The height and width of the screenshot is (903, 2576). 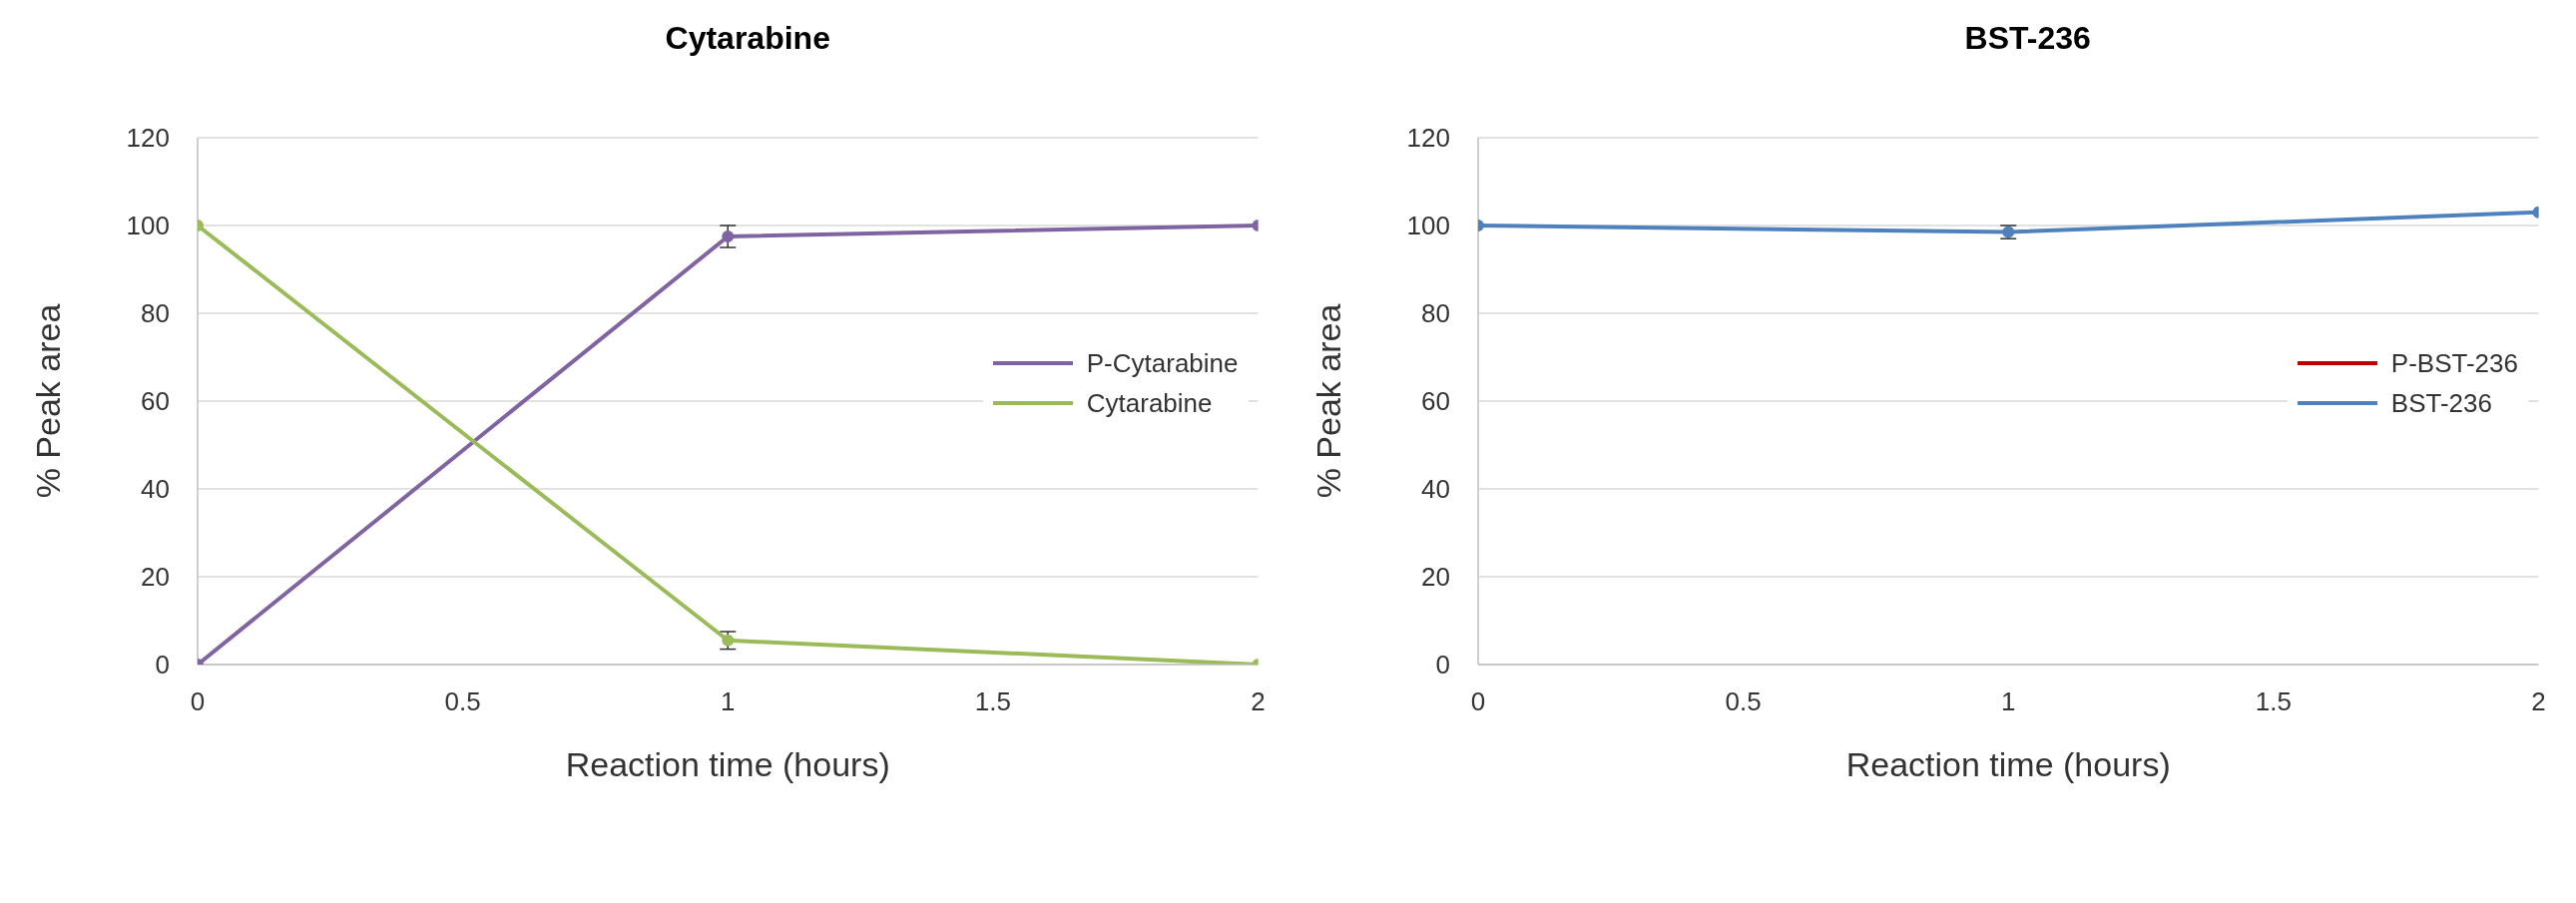 I want to click on chart-title: Cytarabine, so click(x=748, y=38).